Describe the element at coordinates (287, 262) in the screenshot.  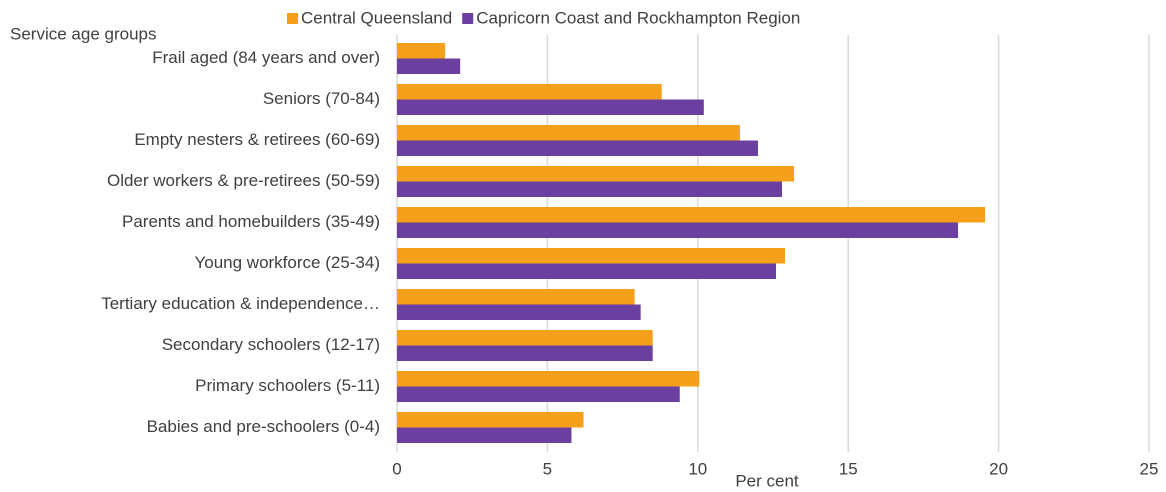
I see `y-tick-label: Young workforce (25-34)` at that location.